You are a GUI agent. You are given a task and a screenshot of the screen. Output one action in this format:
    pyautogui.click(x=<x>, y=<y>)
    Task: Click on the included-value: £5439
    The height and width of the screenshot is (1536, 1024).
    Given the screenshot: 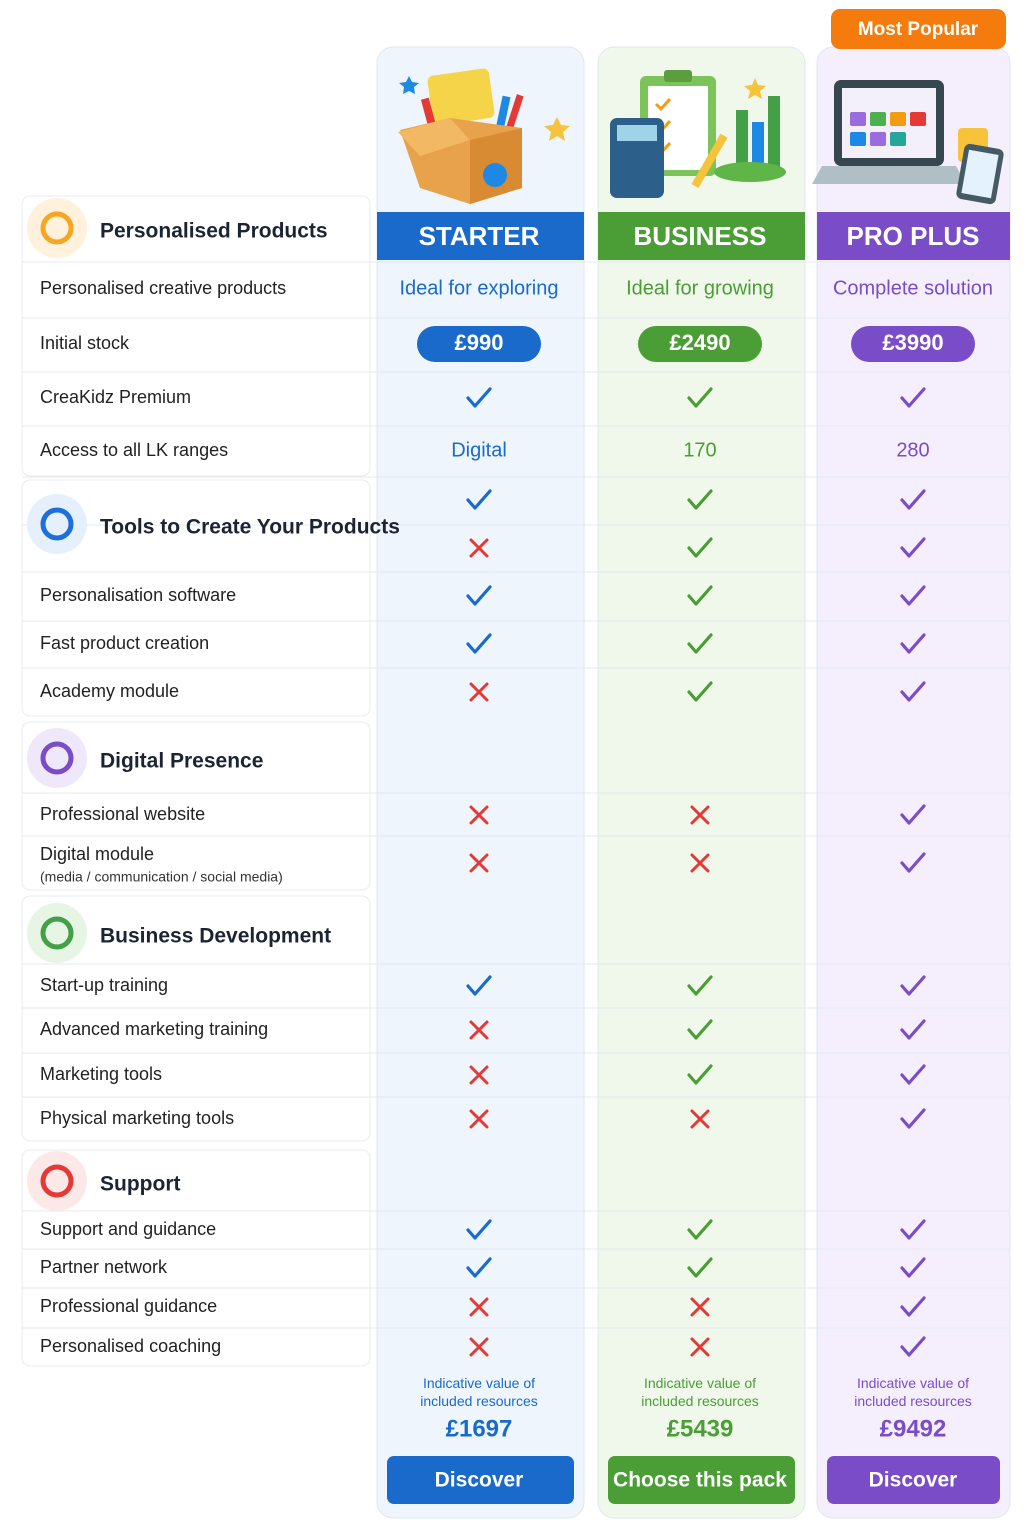 What is the action you would take?
    pyautogui.click(x=700, y=1428)
    